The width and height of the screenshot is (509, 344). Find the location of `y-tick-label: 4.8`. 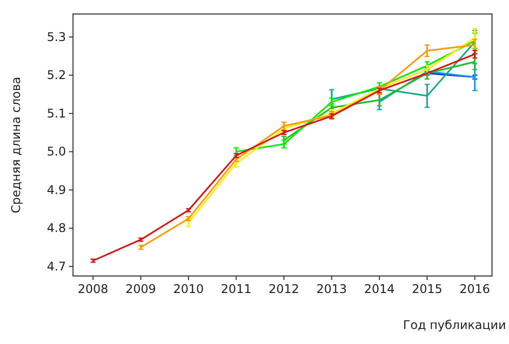

y-tick-label: 4.8 is located at coordinates (56, 228).